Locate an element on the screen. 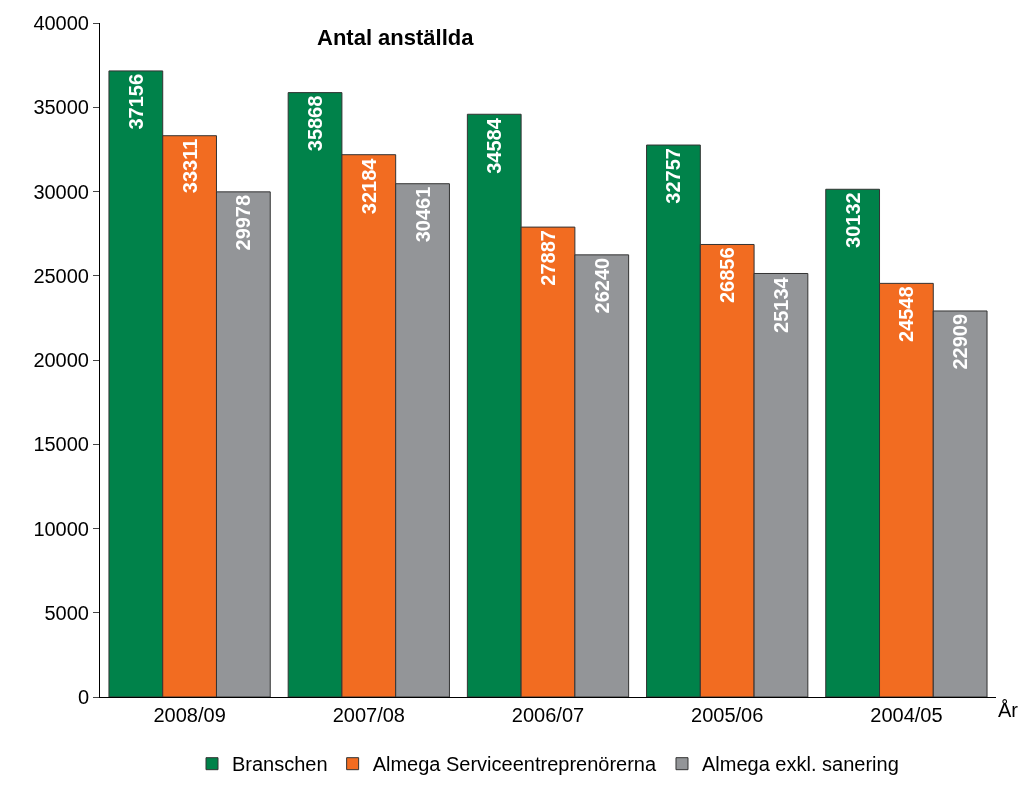  x-tick-label: 2005/06 is located at coordinates (727, 715).